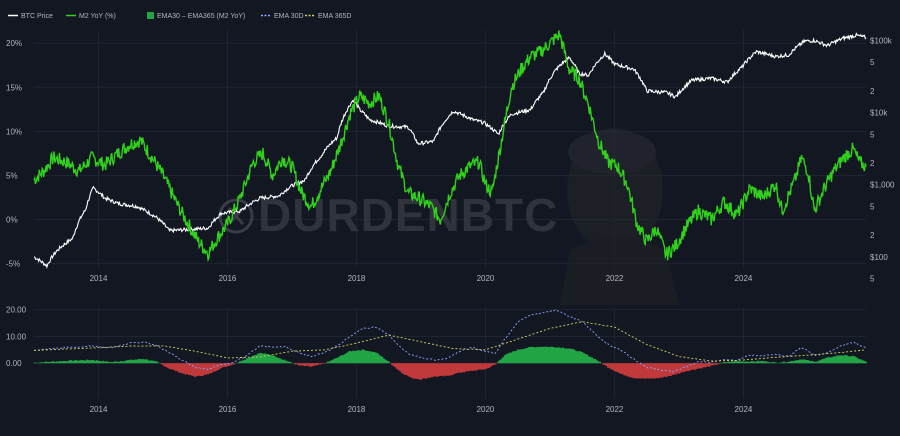  What do you see at coordinates (615, 278) in the screenshot?
I see `x-tick-label-top: 2022` at bounding box center [615, 278].